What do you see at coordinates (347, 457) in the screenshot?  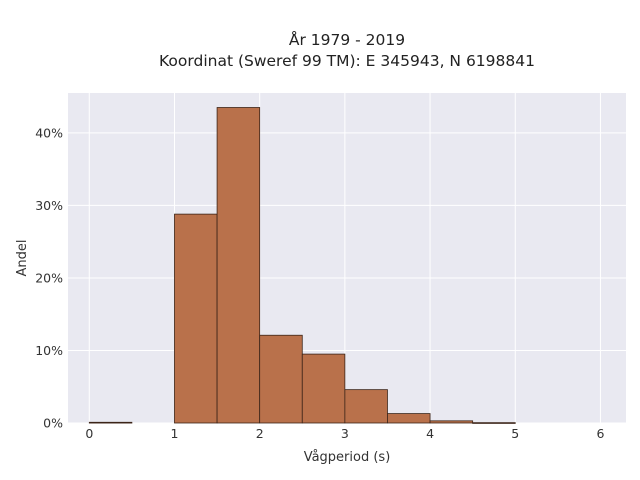 I see `x-axis-label: Vågperiod (s)` at bounding box center [347, 457].